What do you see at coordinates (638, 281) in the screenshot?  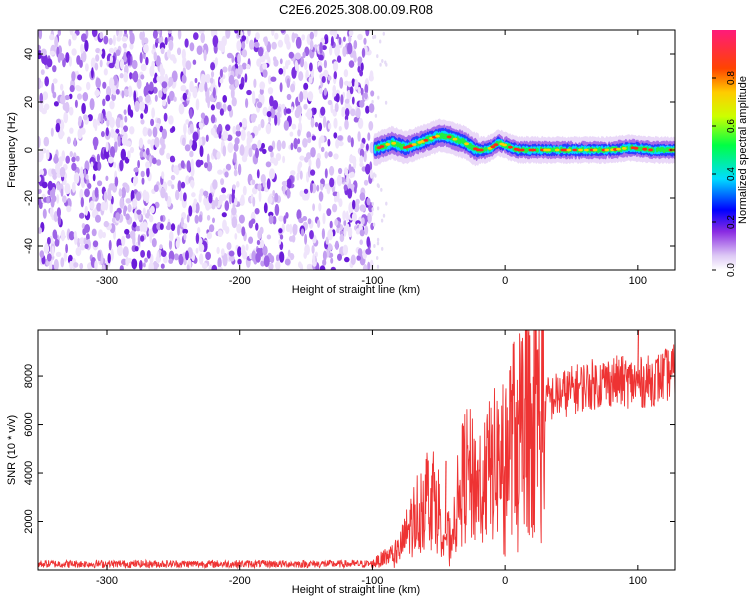 I see `x-tick-label: 100` at bounding box center [638, 281].